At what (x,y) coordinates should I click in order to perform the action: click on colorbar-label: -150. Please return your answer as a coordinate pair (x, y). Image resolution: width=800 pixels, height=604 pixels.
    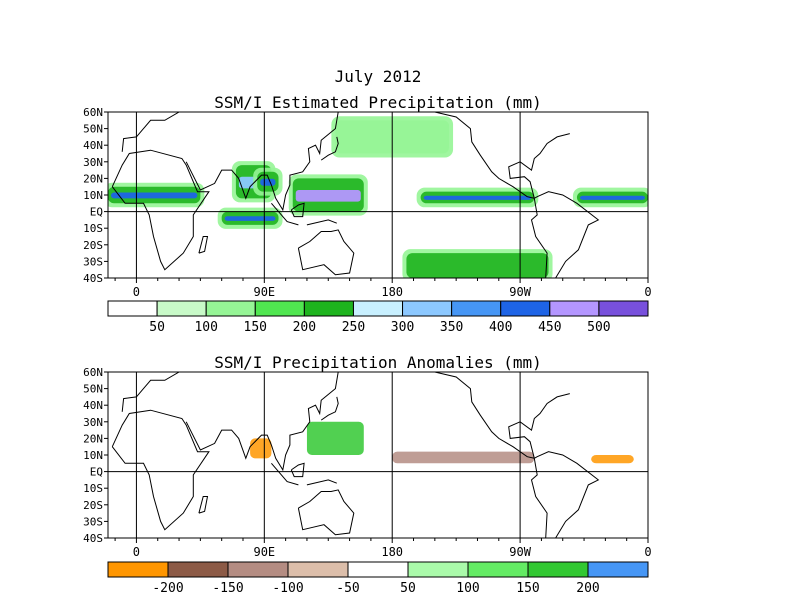
    Looking at the image, I should click on (227, 588).